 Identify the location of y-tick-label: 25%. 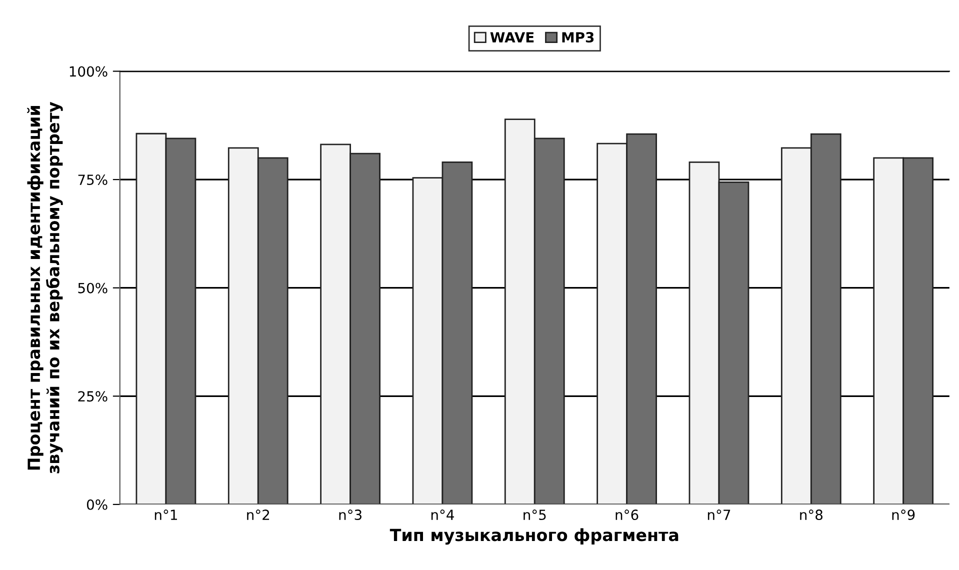
(93, 396).